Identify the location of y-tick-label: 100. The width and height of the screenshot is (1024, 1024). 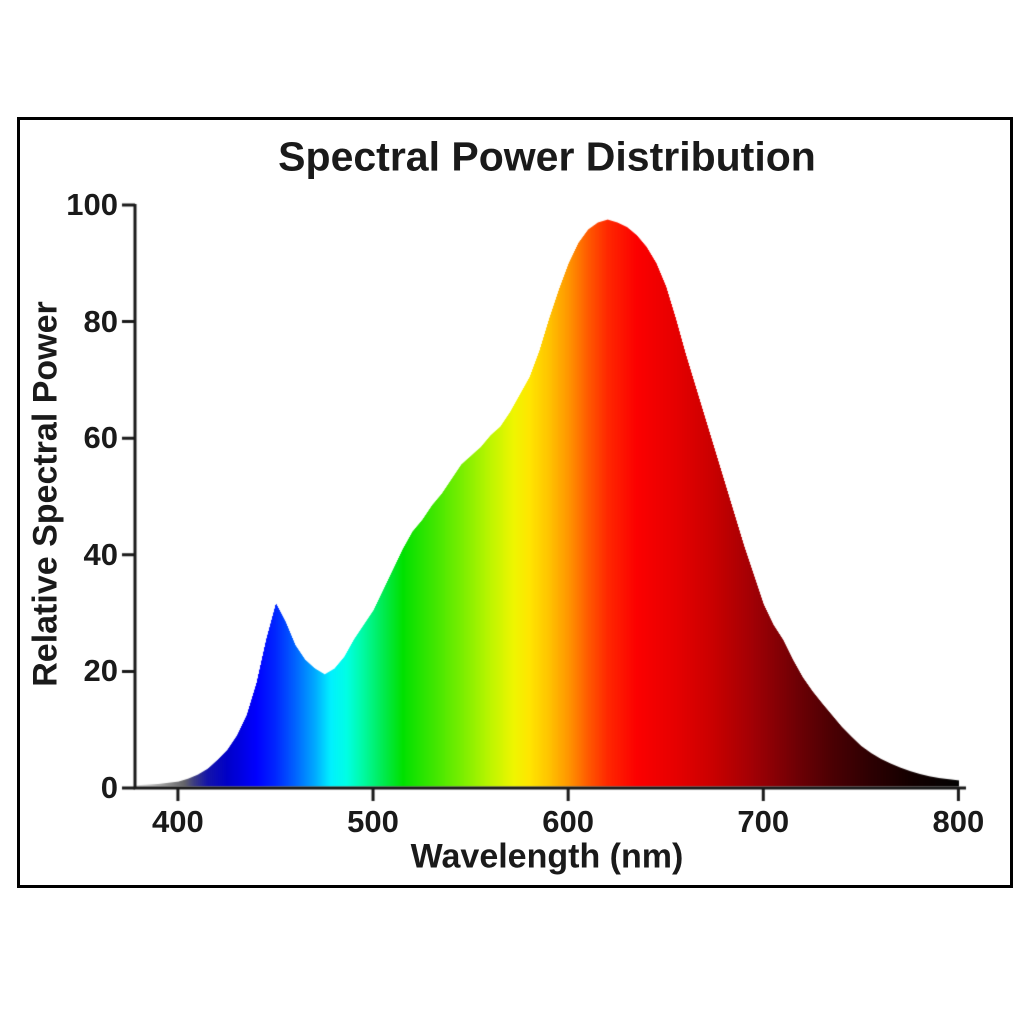
(92, 204).